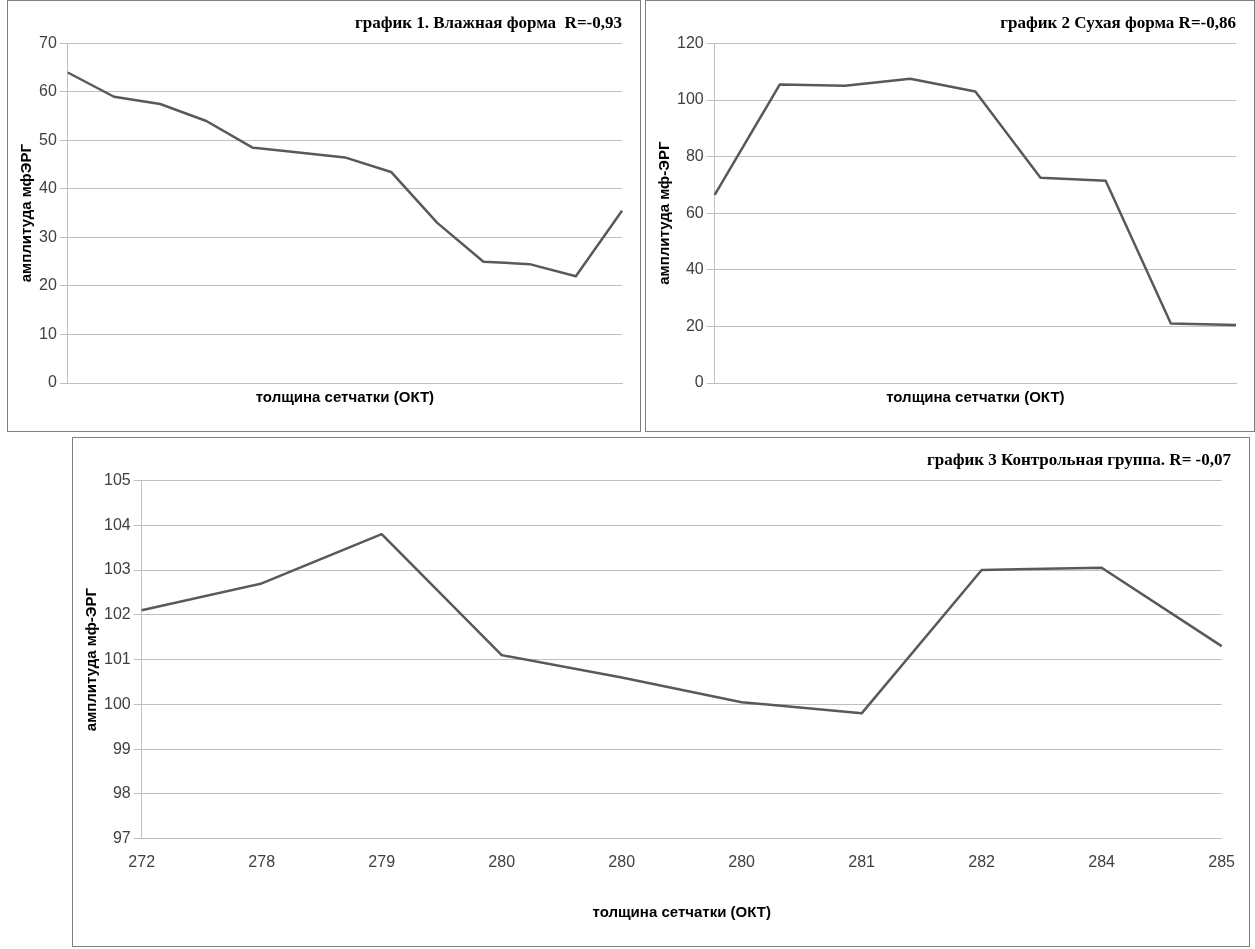 This screenshot has height=949, width=1255. I want to click on x-tick-label: 272, so click(142, 861).